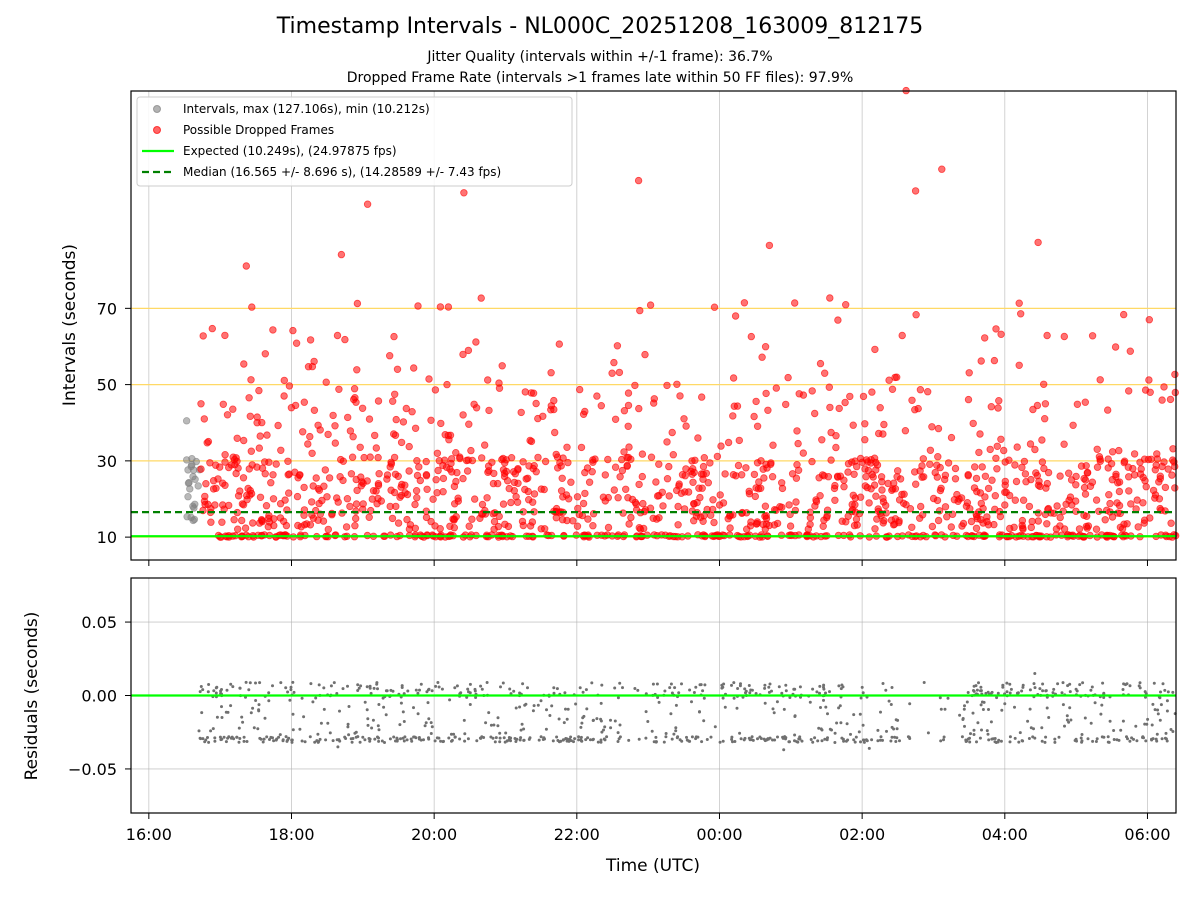 The image size is (1200, 900). What do you see at coordinates (942, 169) in the screenshot?
I see `dropped-frame-outlier-point` at bounding box center [942, 169].